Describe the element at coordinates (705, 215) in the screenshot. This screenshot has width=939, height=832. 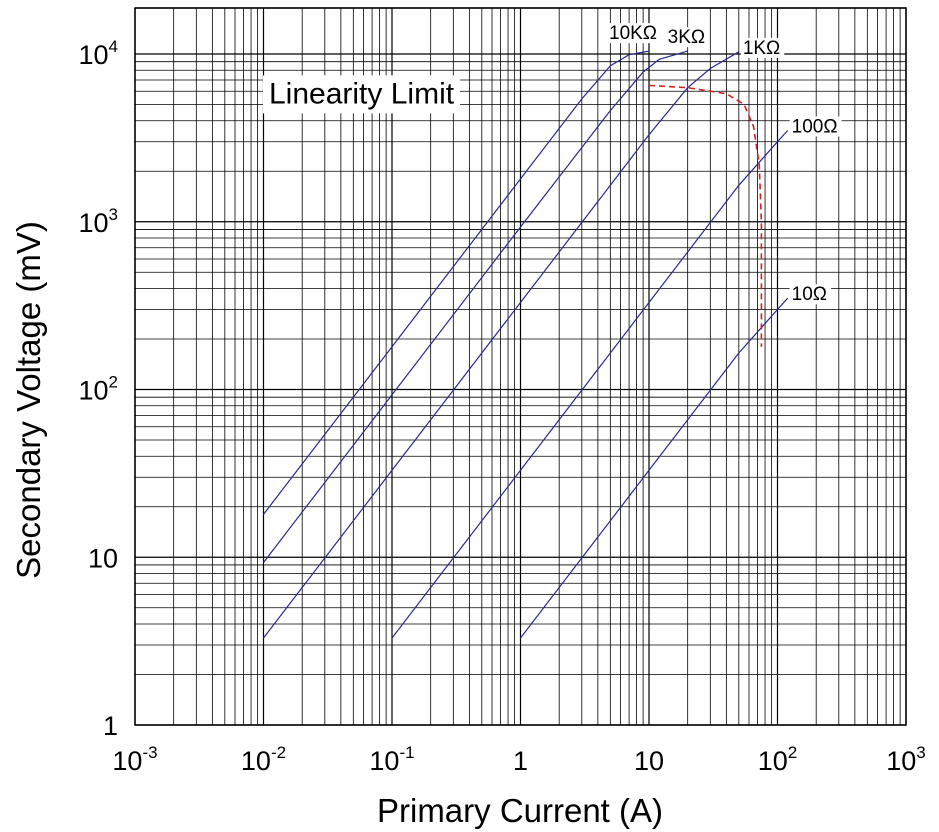
I see `linearity-limit-line` at that location.